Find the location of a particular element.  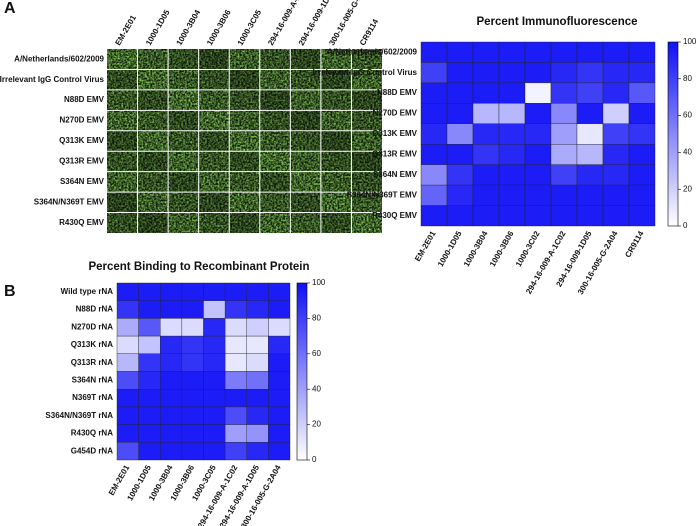

row-label: A/Netherlands/602/2009 is located at coordinates (372, 51).